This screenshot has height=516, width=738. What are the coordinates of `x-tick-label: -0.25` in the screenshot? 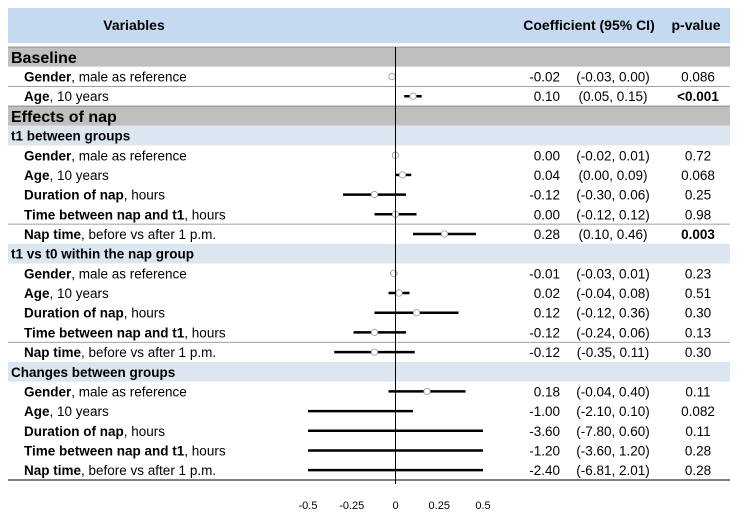 It's located at (351, 506).